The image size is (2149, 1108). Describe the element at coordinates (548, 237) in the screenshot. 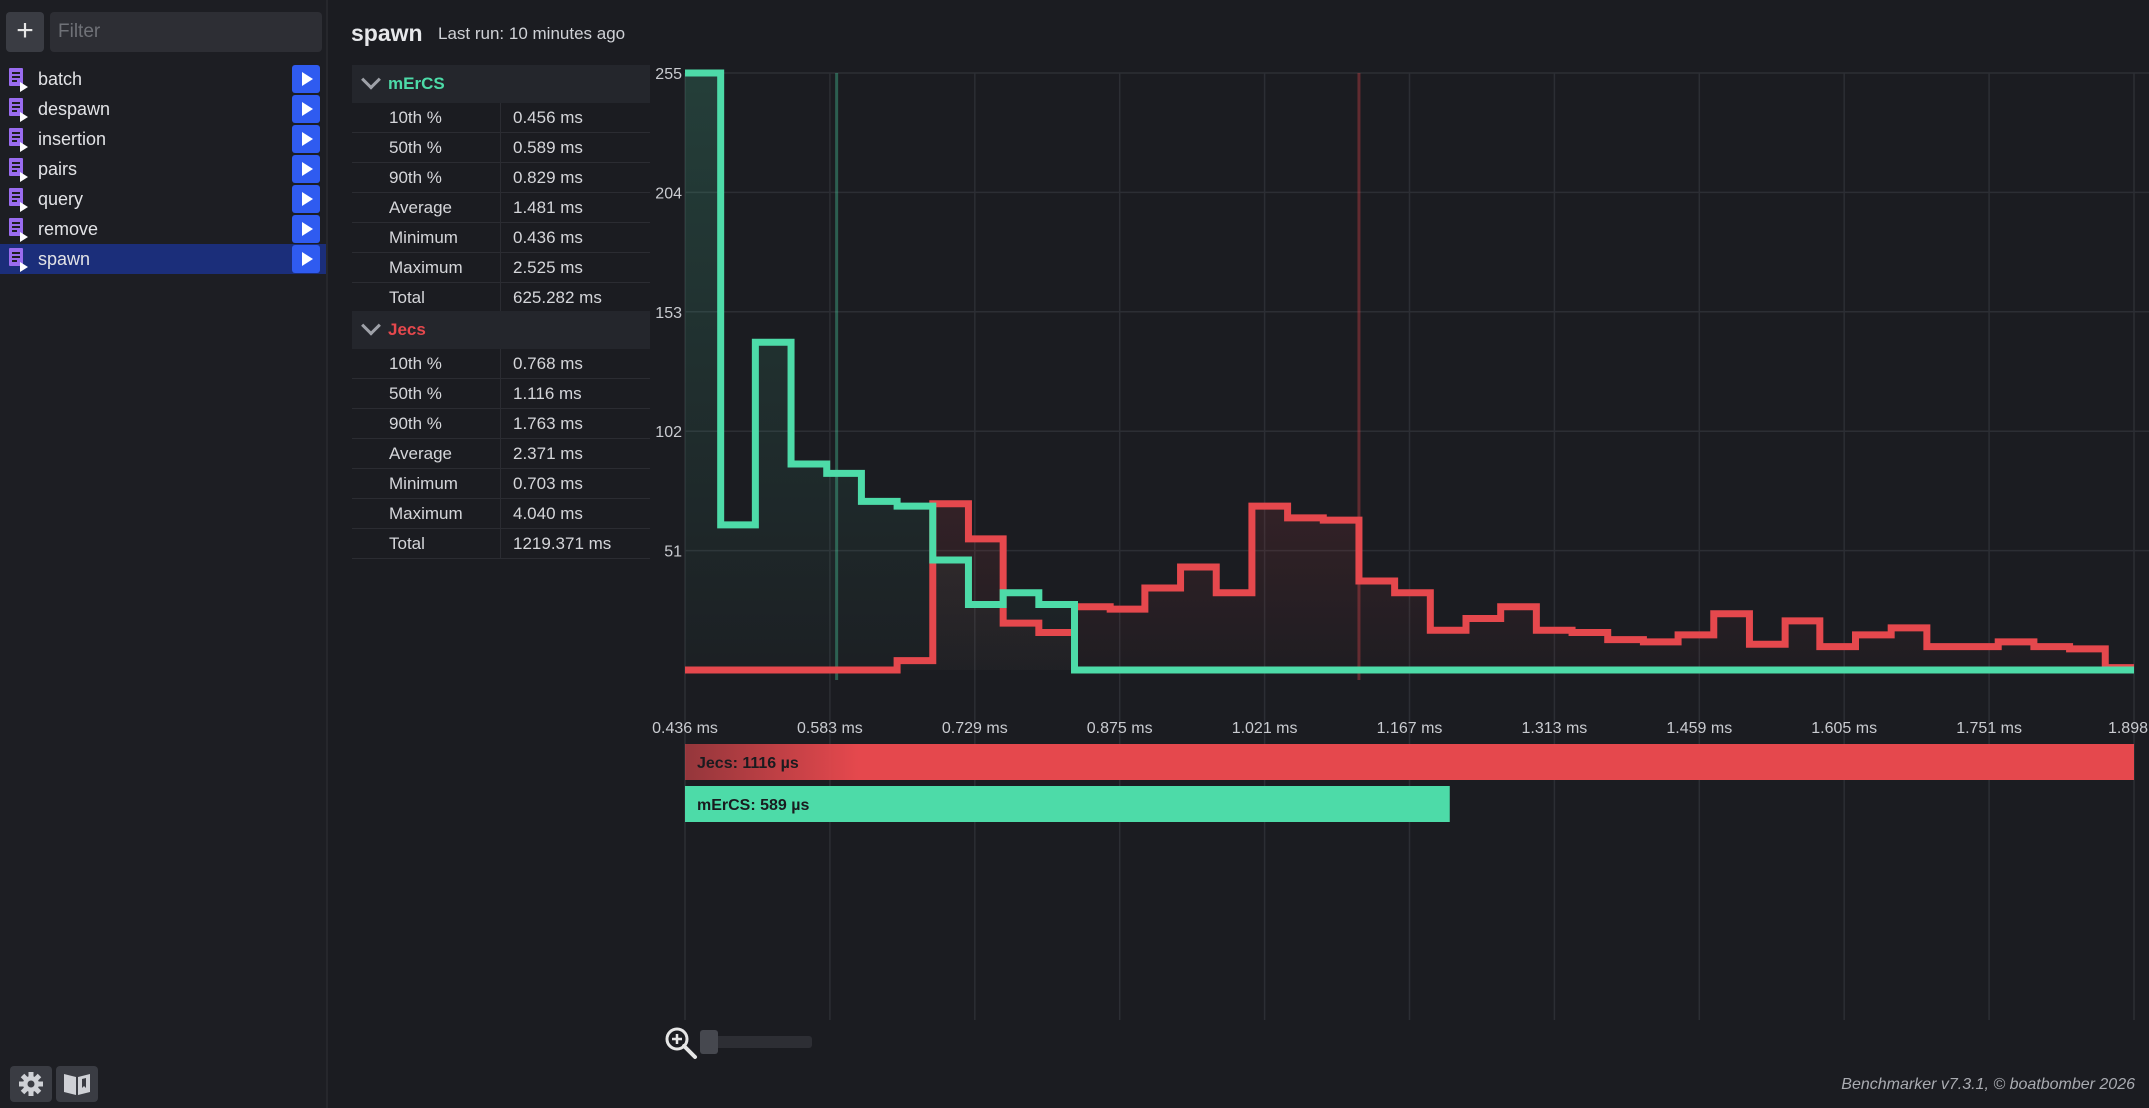

I see `stat-value: 0.436 ms` at that location.